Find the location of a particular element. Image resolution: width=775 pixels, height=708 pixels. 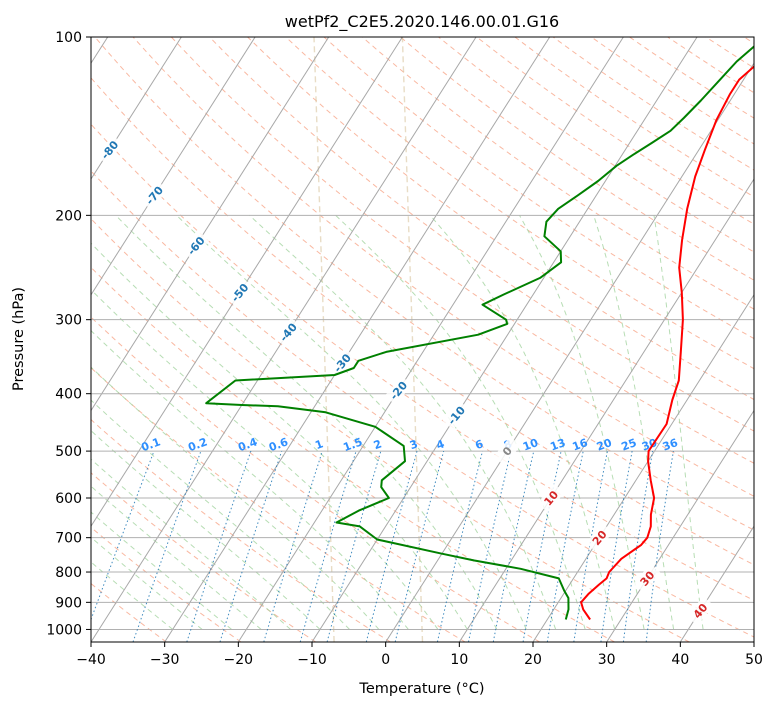

mixing-ratio-label: 0.4 is located at coordinates (247, 444).